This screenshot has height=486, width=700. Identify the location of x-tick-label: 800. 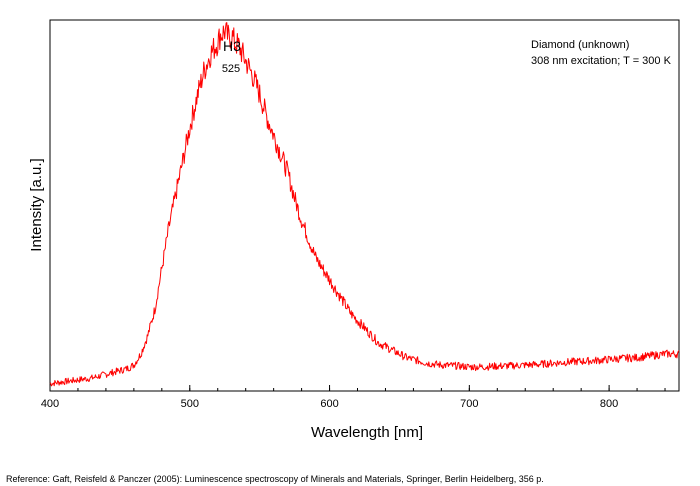
(609, 404).